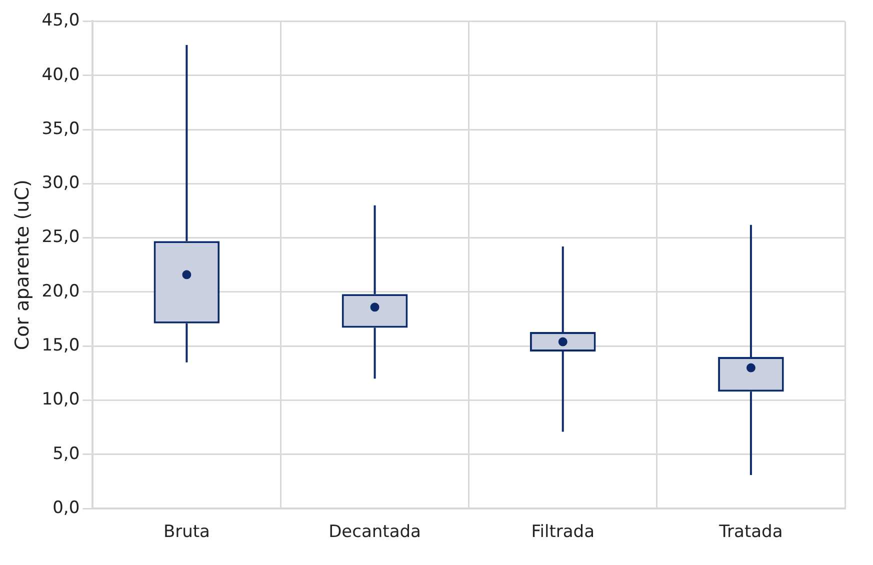 The image size is (873, 565). I want to click on x-tick-label: Decantada, so click(374, 532).